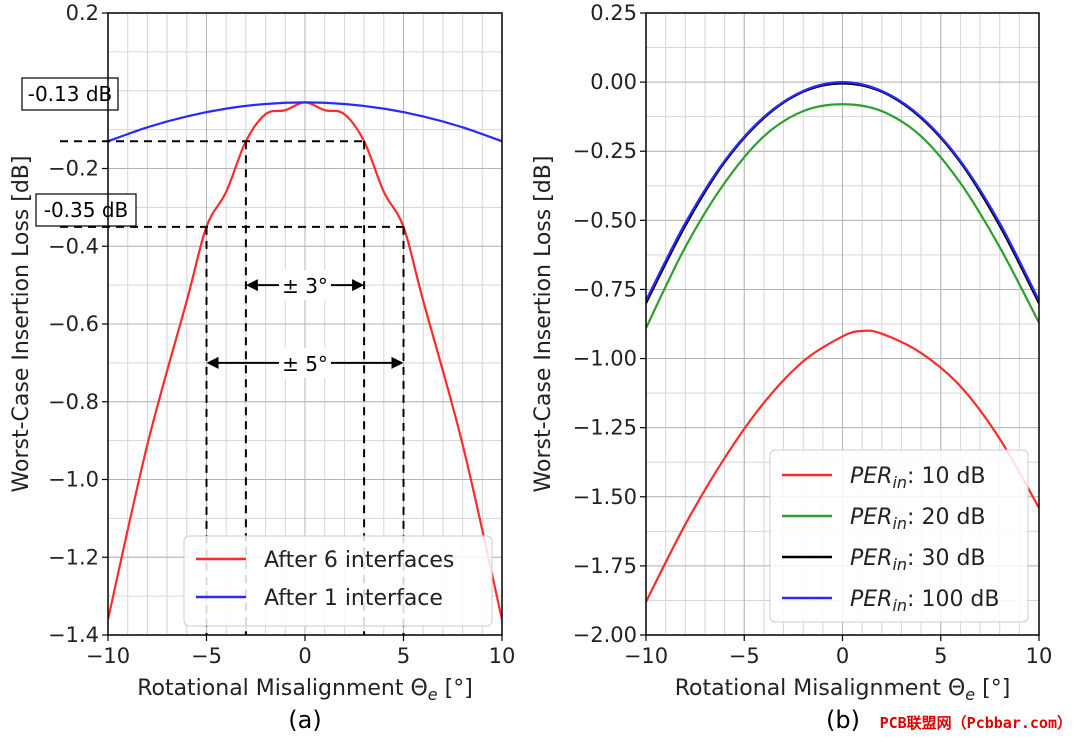 The height and width of the screenshot is (739, 1080). What do you see at coordinates (353, 598) in the screenshot?
I see `legend-label: After 1 interface` at bounding box center [353, 598].